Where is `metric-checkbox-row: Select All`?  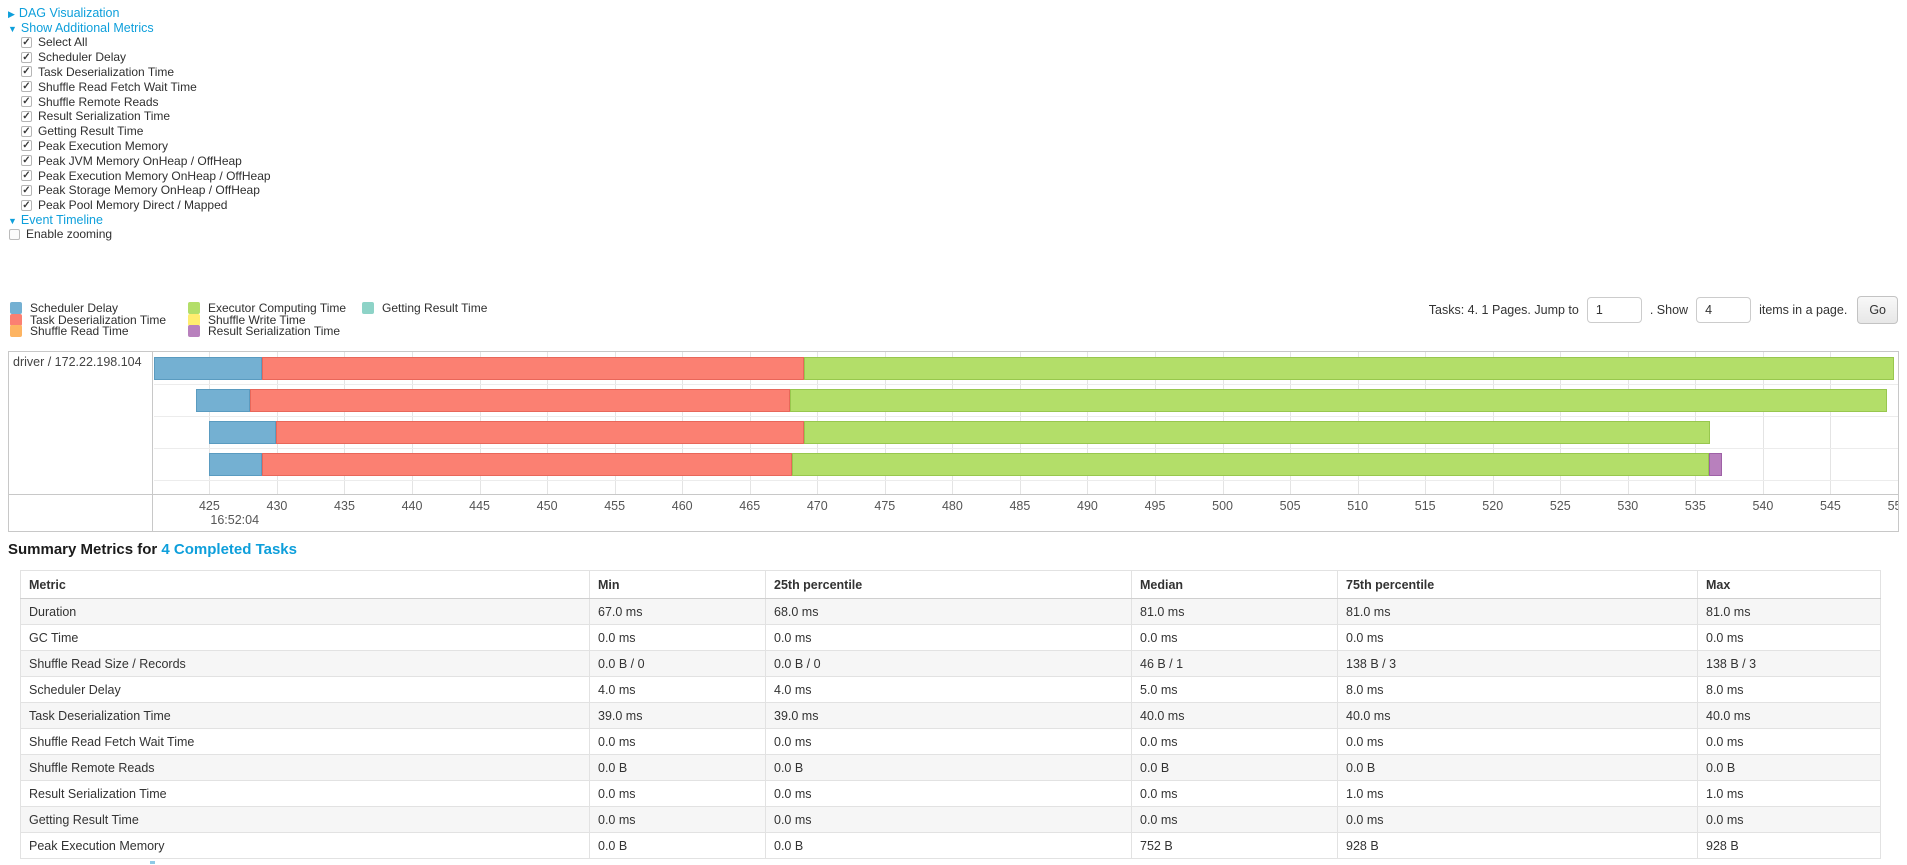
metric-checkbox-row: Select All is located at coordinates (146, 42).